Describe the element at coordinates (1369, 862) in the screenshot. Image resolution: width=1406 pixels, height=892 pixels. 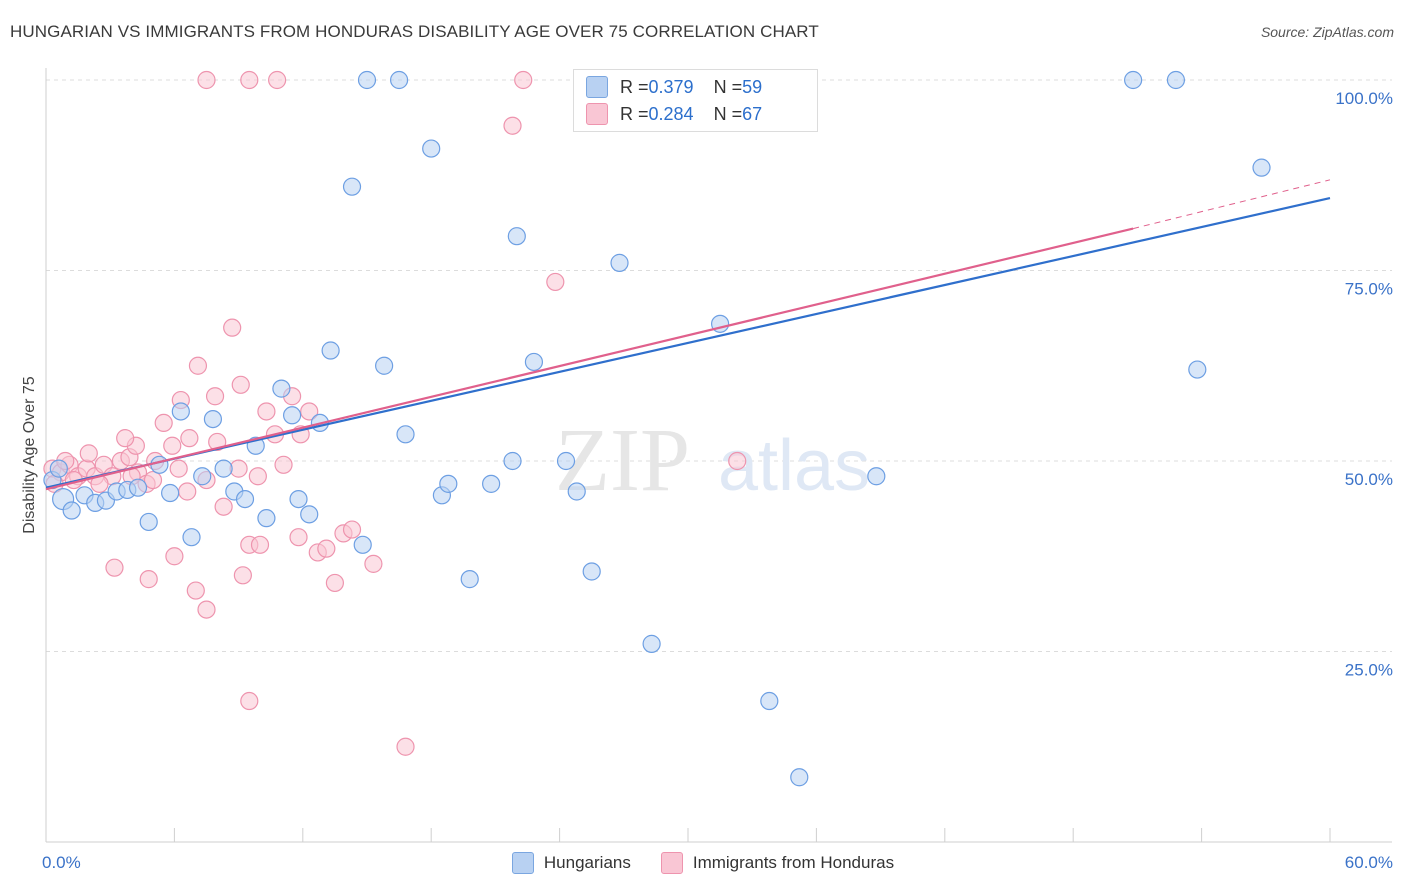
I see `x-tick-label: 60.0%` at that location.